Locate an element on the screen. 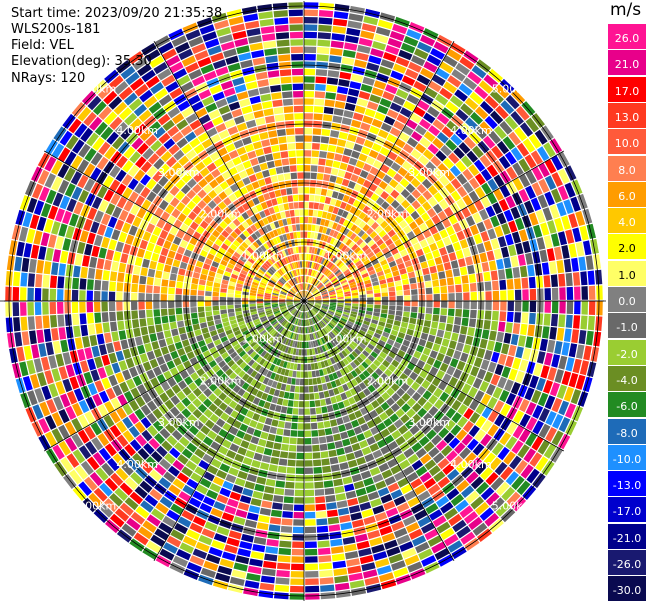 The height and width of the screenshot is (607, 647). start-time-label: Start time: 2023/09/20 21:35:38 is located at coordinates (117, 13).